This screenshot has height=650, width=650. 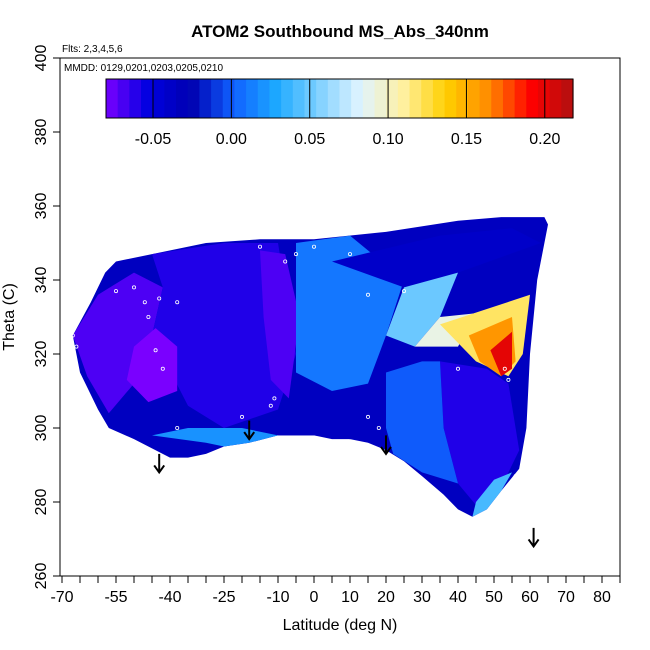 What do you see at coordinates (41, 428) in the screenshot?
I see `y-tick-label-2: 300` at bounding box center [41, 428].